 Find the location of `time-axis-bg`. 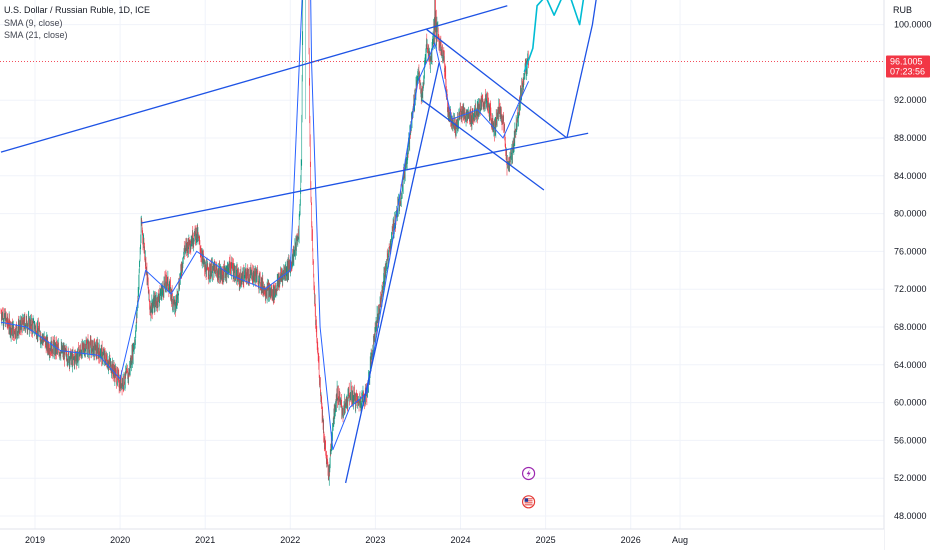

time-axis-bg is located at coordinates (442, 539).